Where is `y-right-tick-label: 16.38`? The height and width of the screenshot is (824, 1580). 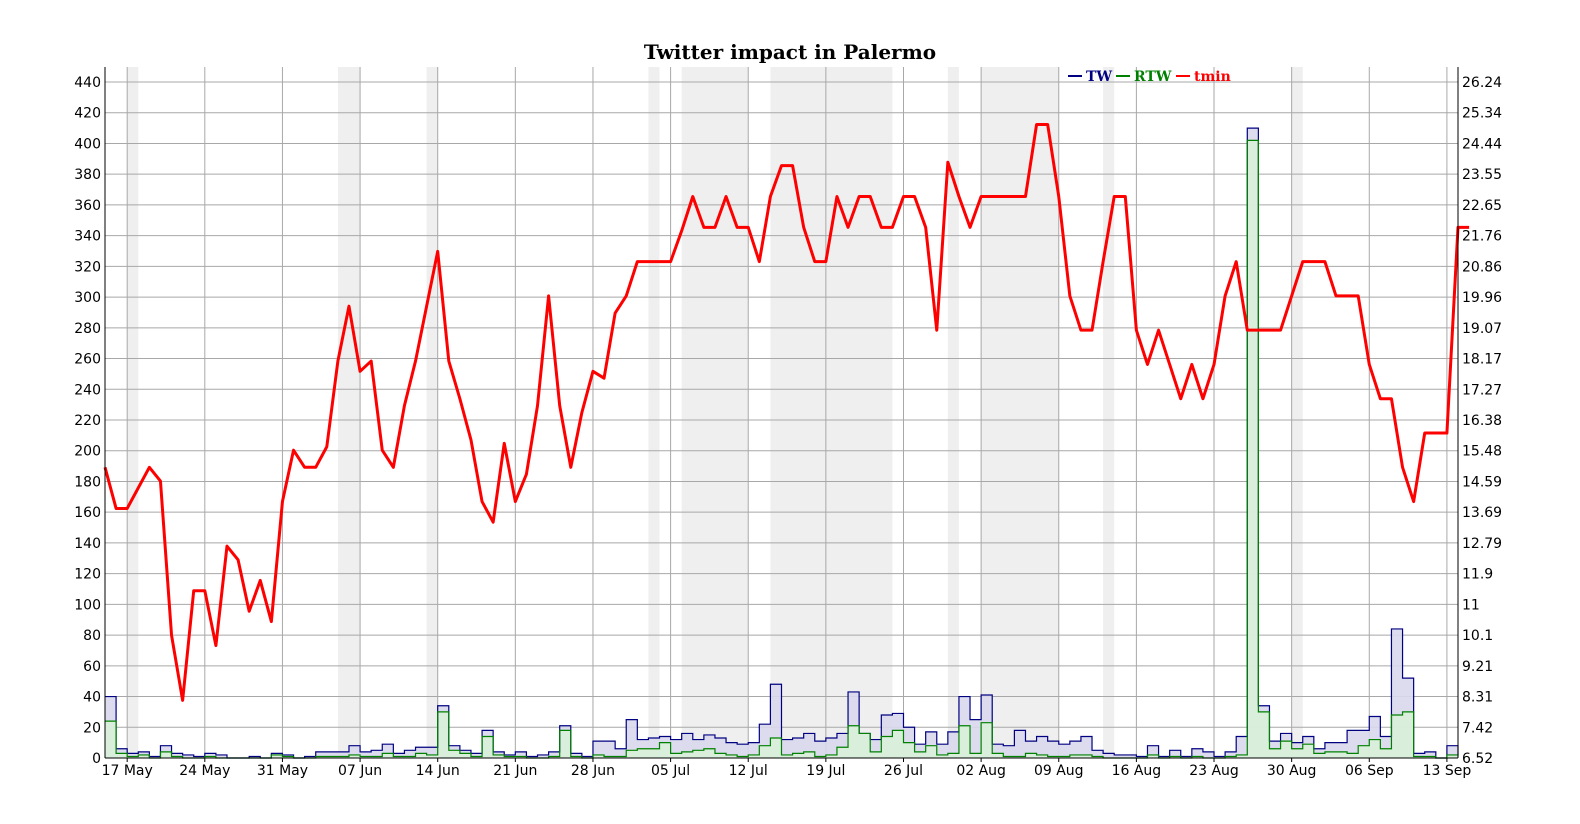
y-right-tick-label: 16.38 is located at coordinates (1482, 421).